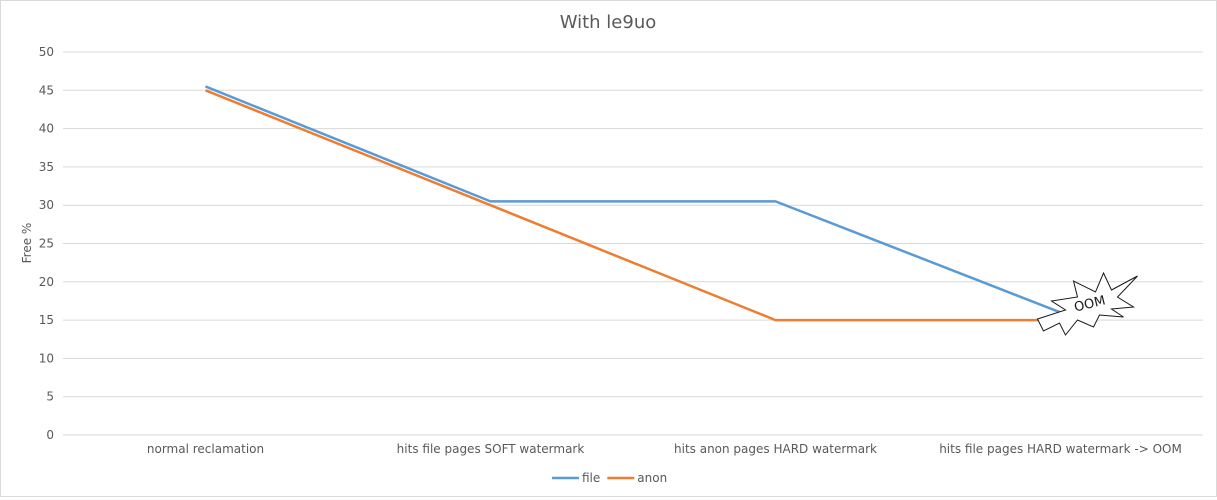  Describe the element at coordinates (46, 167) in the screenshot. I see `y-tick-label: 35` at that location.